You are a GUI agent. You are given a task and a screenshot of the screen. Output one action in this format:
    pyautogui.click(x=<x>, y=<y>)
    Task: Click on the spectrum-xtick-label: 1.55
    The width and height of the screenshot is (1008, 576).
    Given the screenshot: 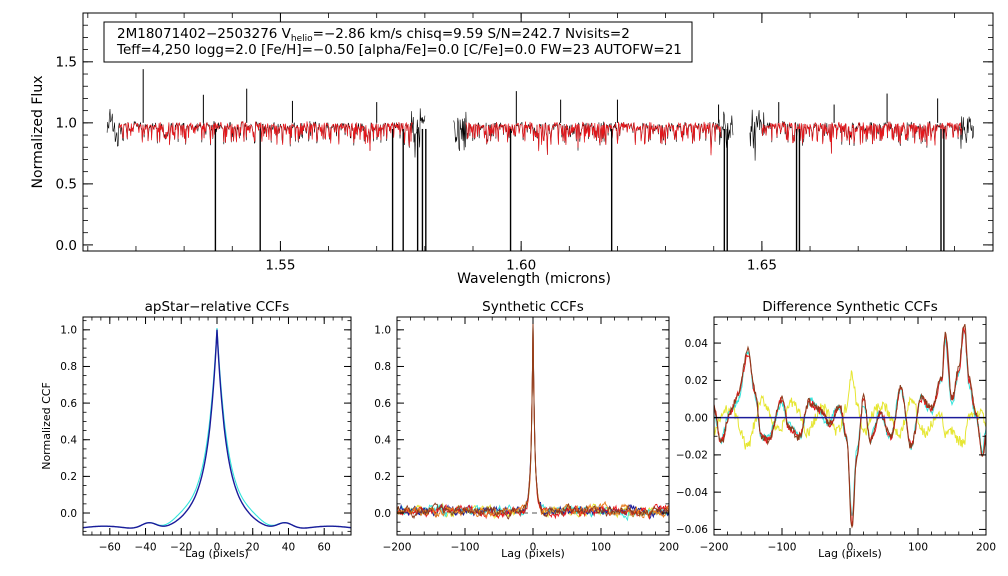 What is the action you would take?
    pyautogui.click(x=280, y=266)
    